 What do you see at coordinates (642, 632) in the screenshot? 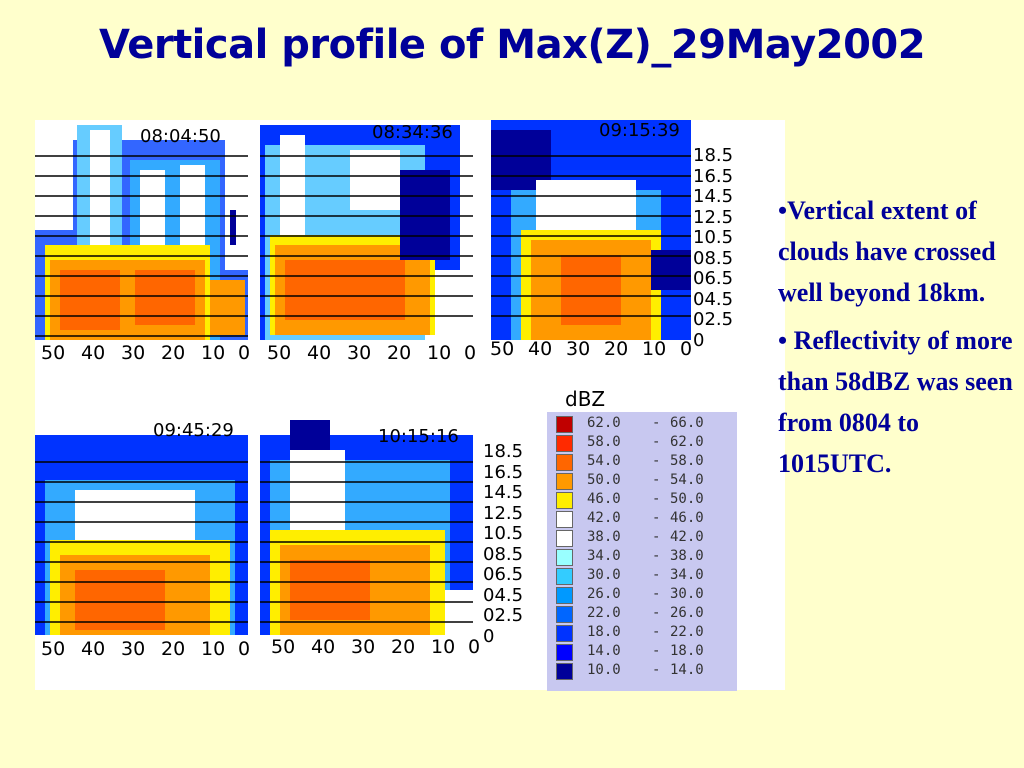
I see `legend-row: 18.0 -22.0` at bounding box center [642, 632].